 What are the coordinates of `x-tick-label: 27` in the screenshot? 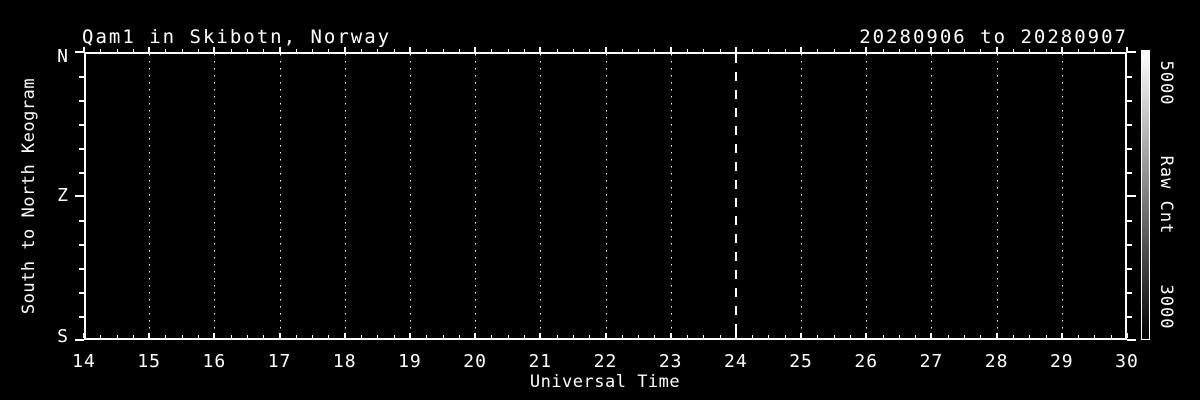 It's located at (931, 361).